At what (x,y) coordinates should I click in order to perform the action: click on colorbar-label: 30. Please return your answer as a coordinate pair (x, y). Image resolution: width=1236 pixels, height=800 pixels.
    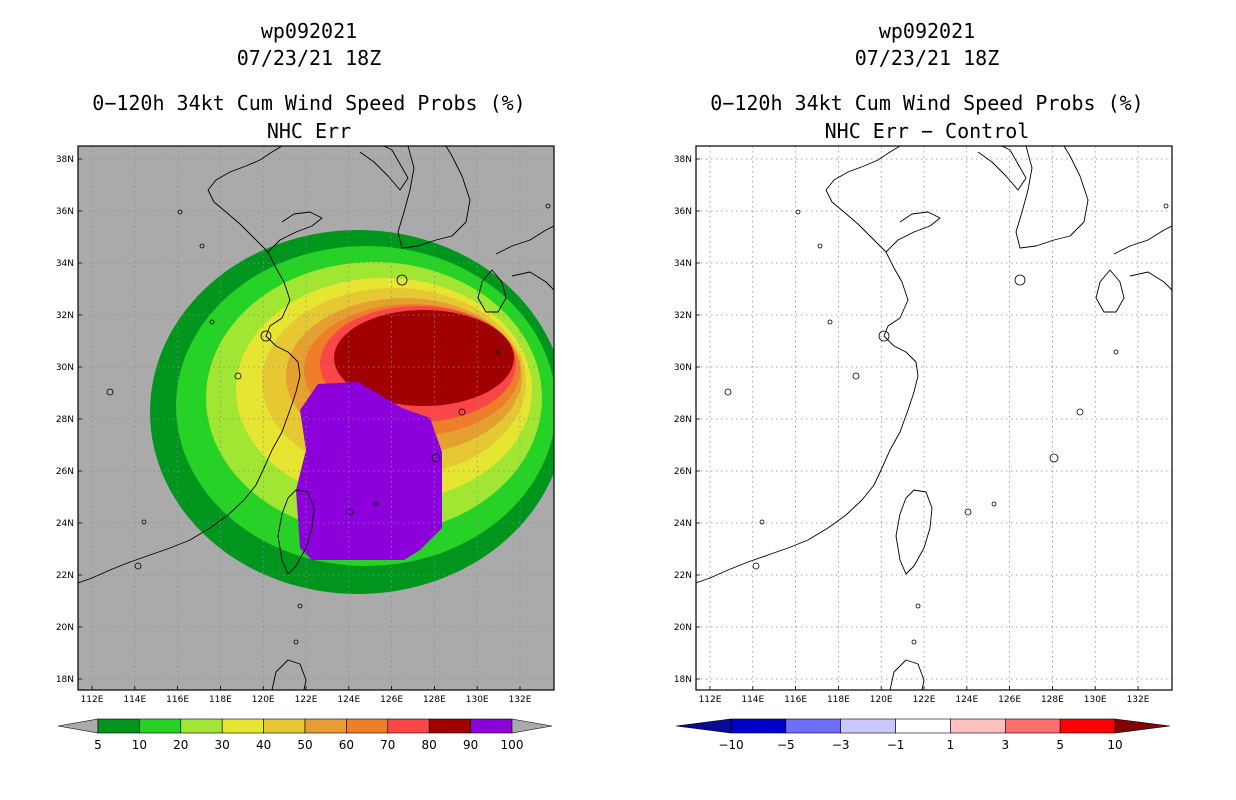
    Looking at the image, I should click on (222, 745).